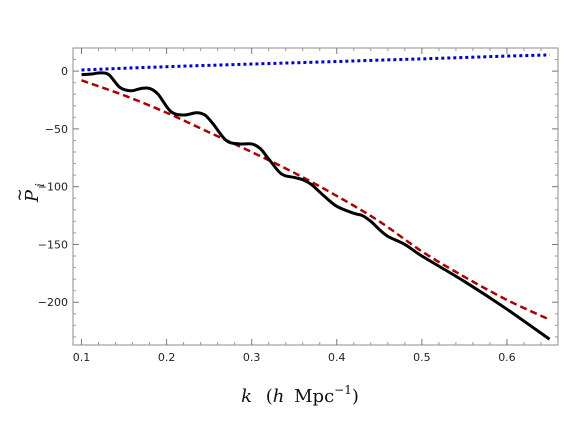 Image resolution: width=581 pixels, height=436 pixels. I want to click on x-tick-label: 0.6, so click(507, 357).